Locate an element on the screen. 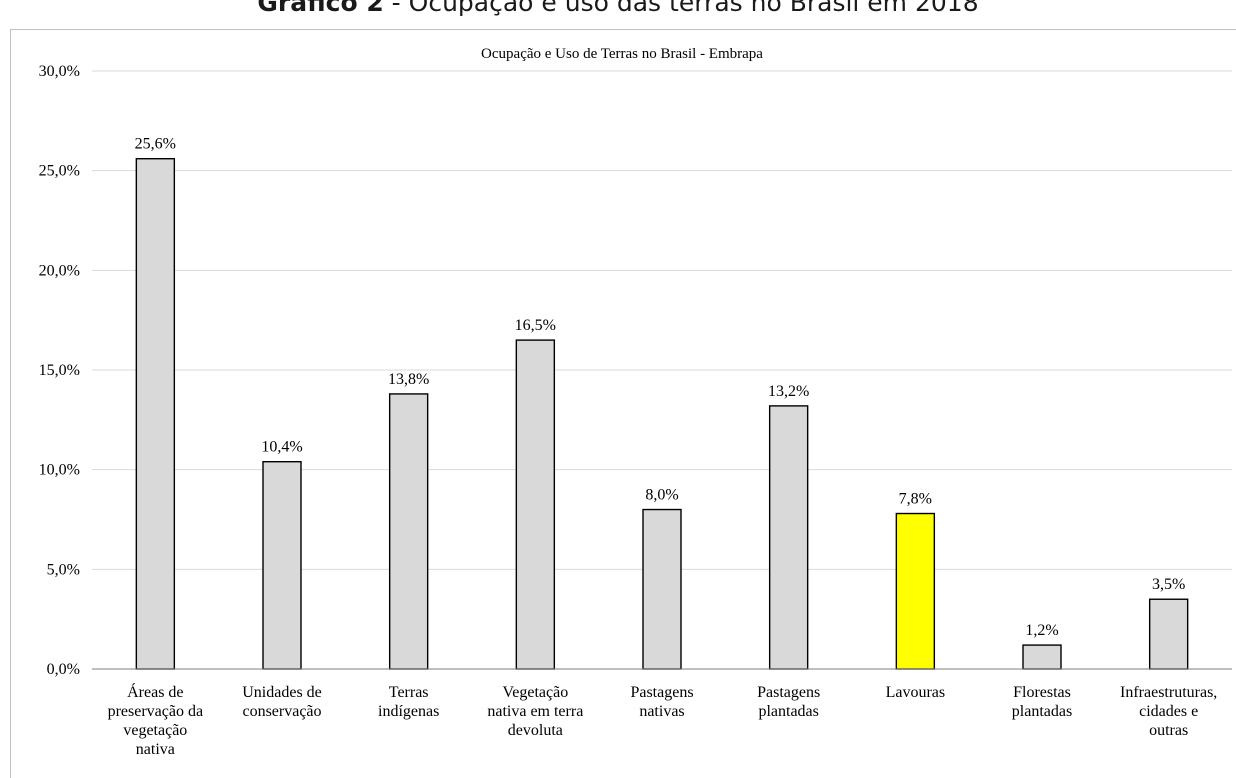  x-tick-label-line: cidades e is located at coordinates (1168, 711).